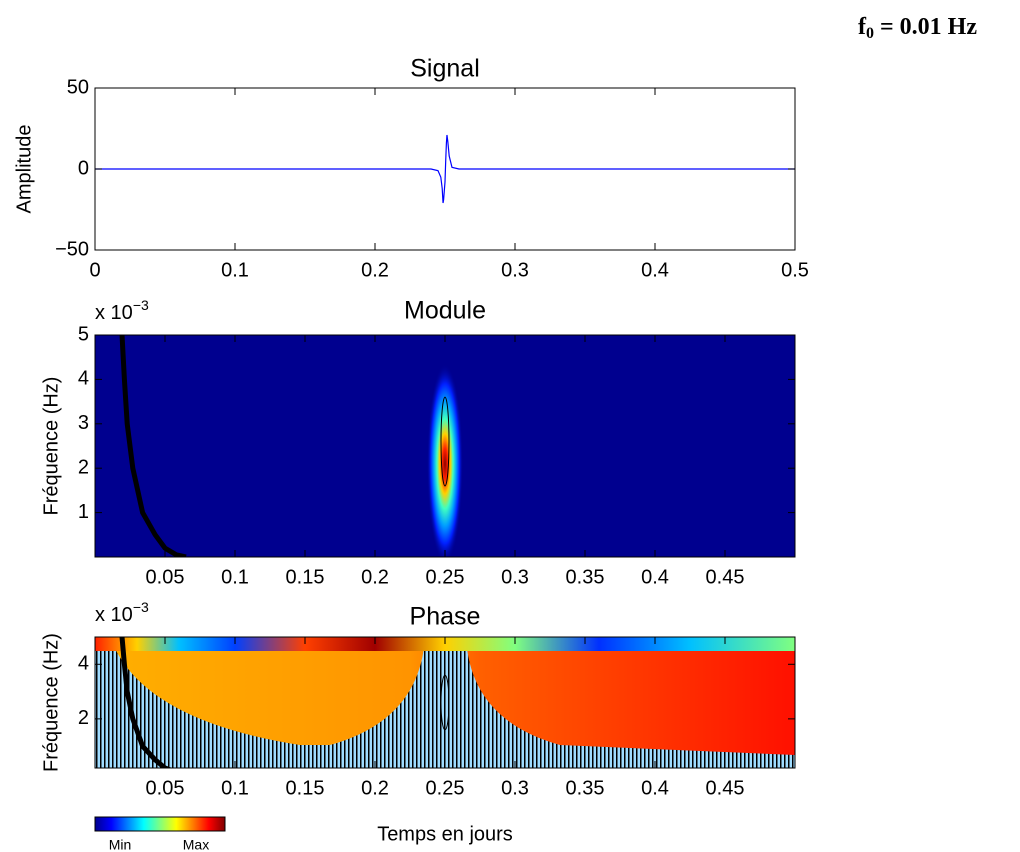 Image resolution: width=1020 pixels, height=852 pixels. I want to click on x-tick-label: 0, so click(94, 270).